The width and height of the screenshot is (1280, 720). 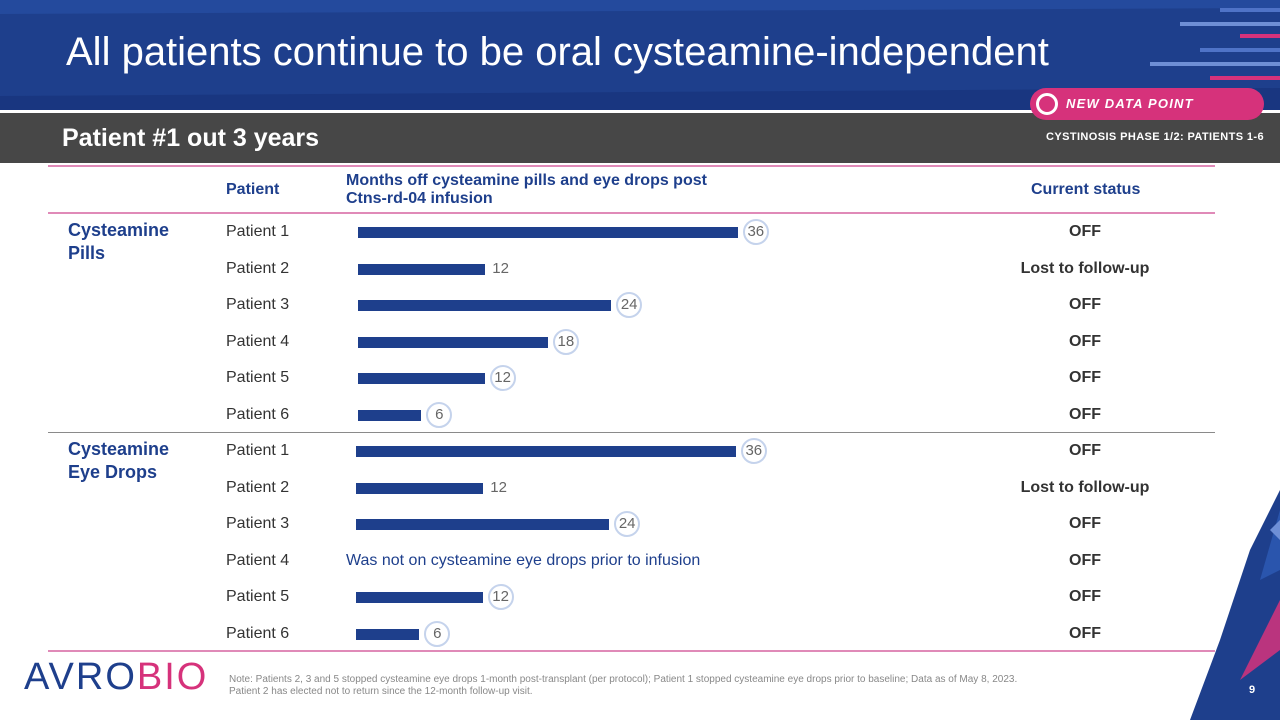 What do you see at coordinates (119, 449) in the screenshot?
I see `group-label-eye-drops-line1: Cysteamine` at bounding box center [119, 449].